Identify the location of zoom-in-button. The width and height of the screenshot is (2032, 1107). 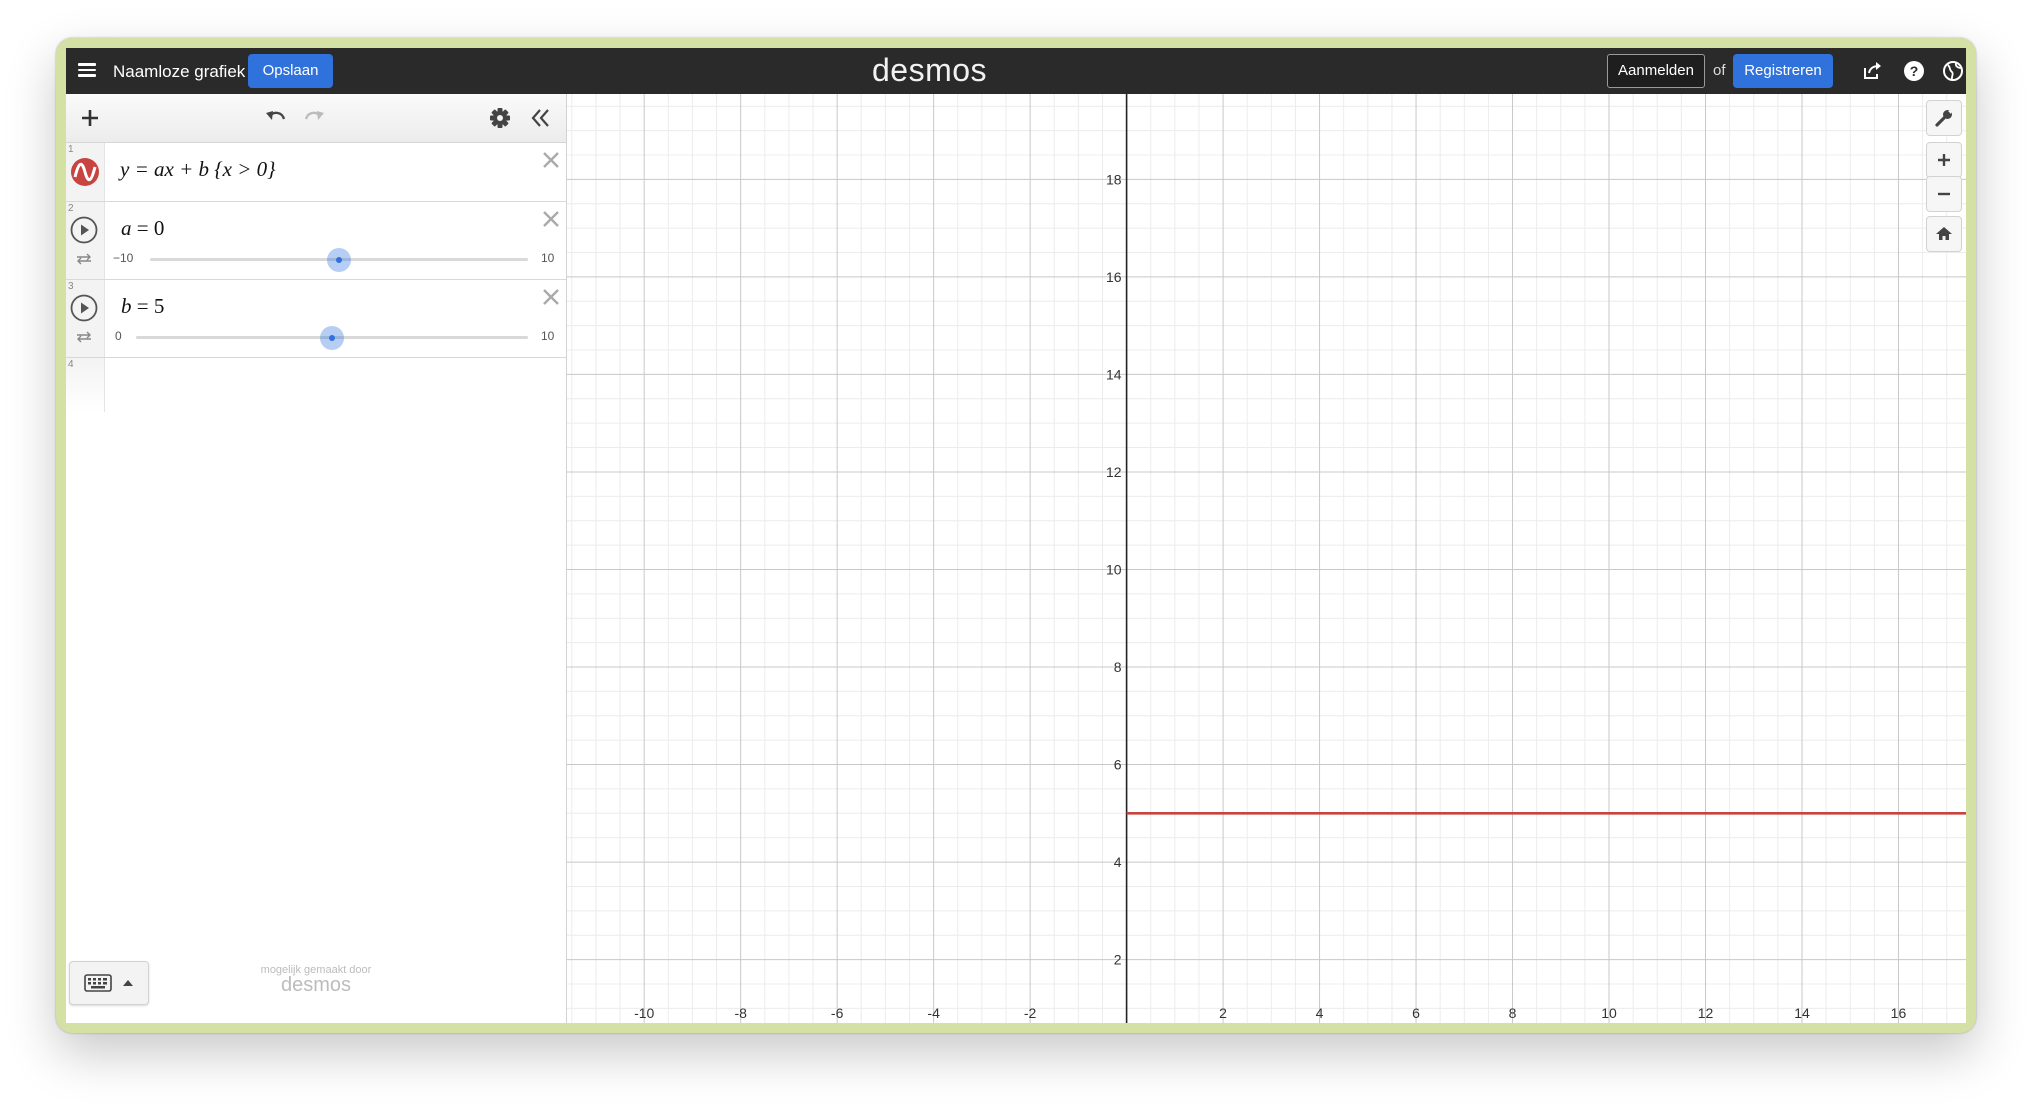
(1944, 160).